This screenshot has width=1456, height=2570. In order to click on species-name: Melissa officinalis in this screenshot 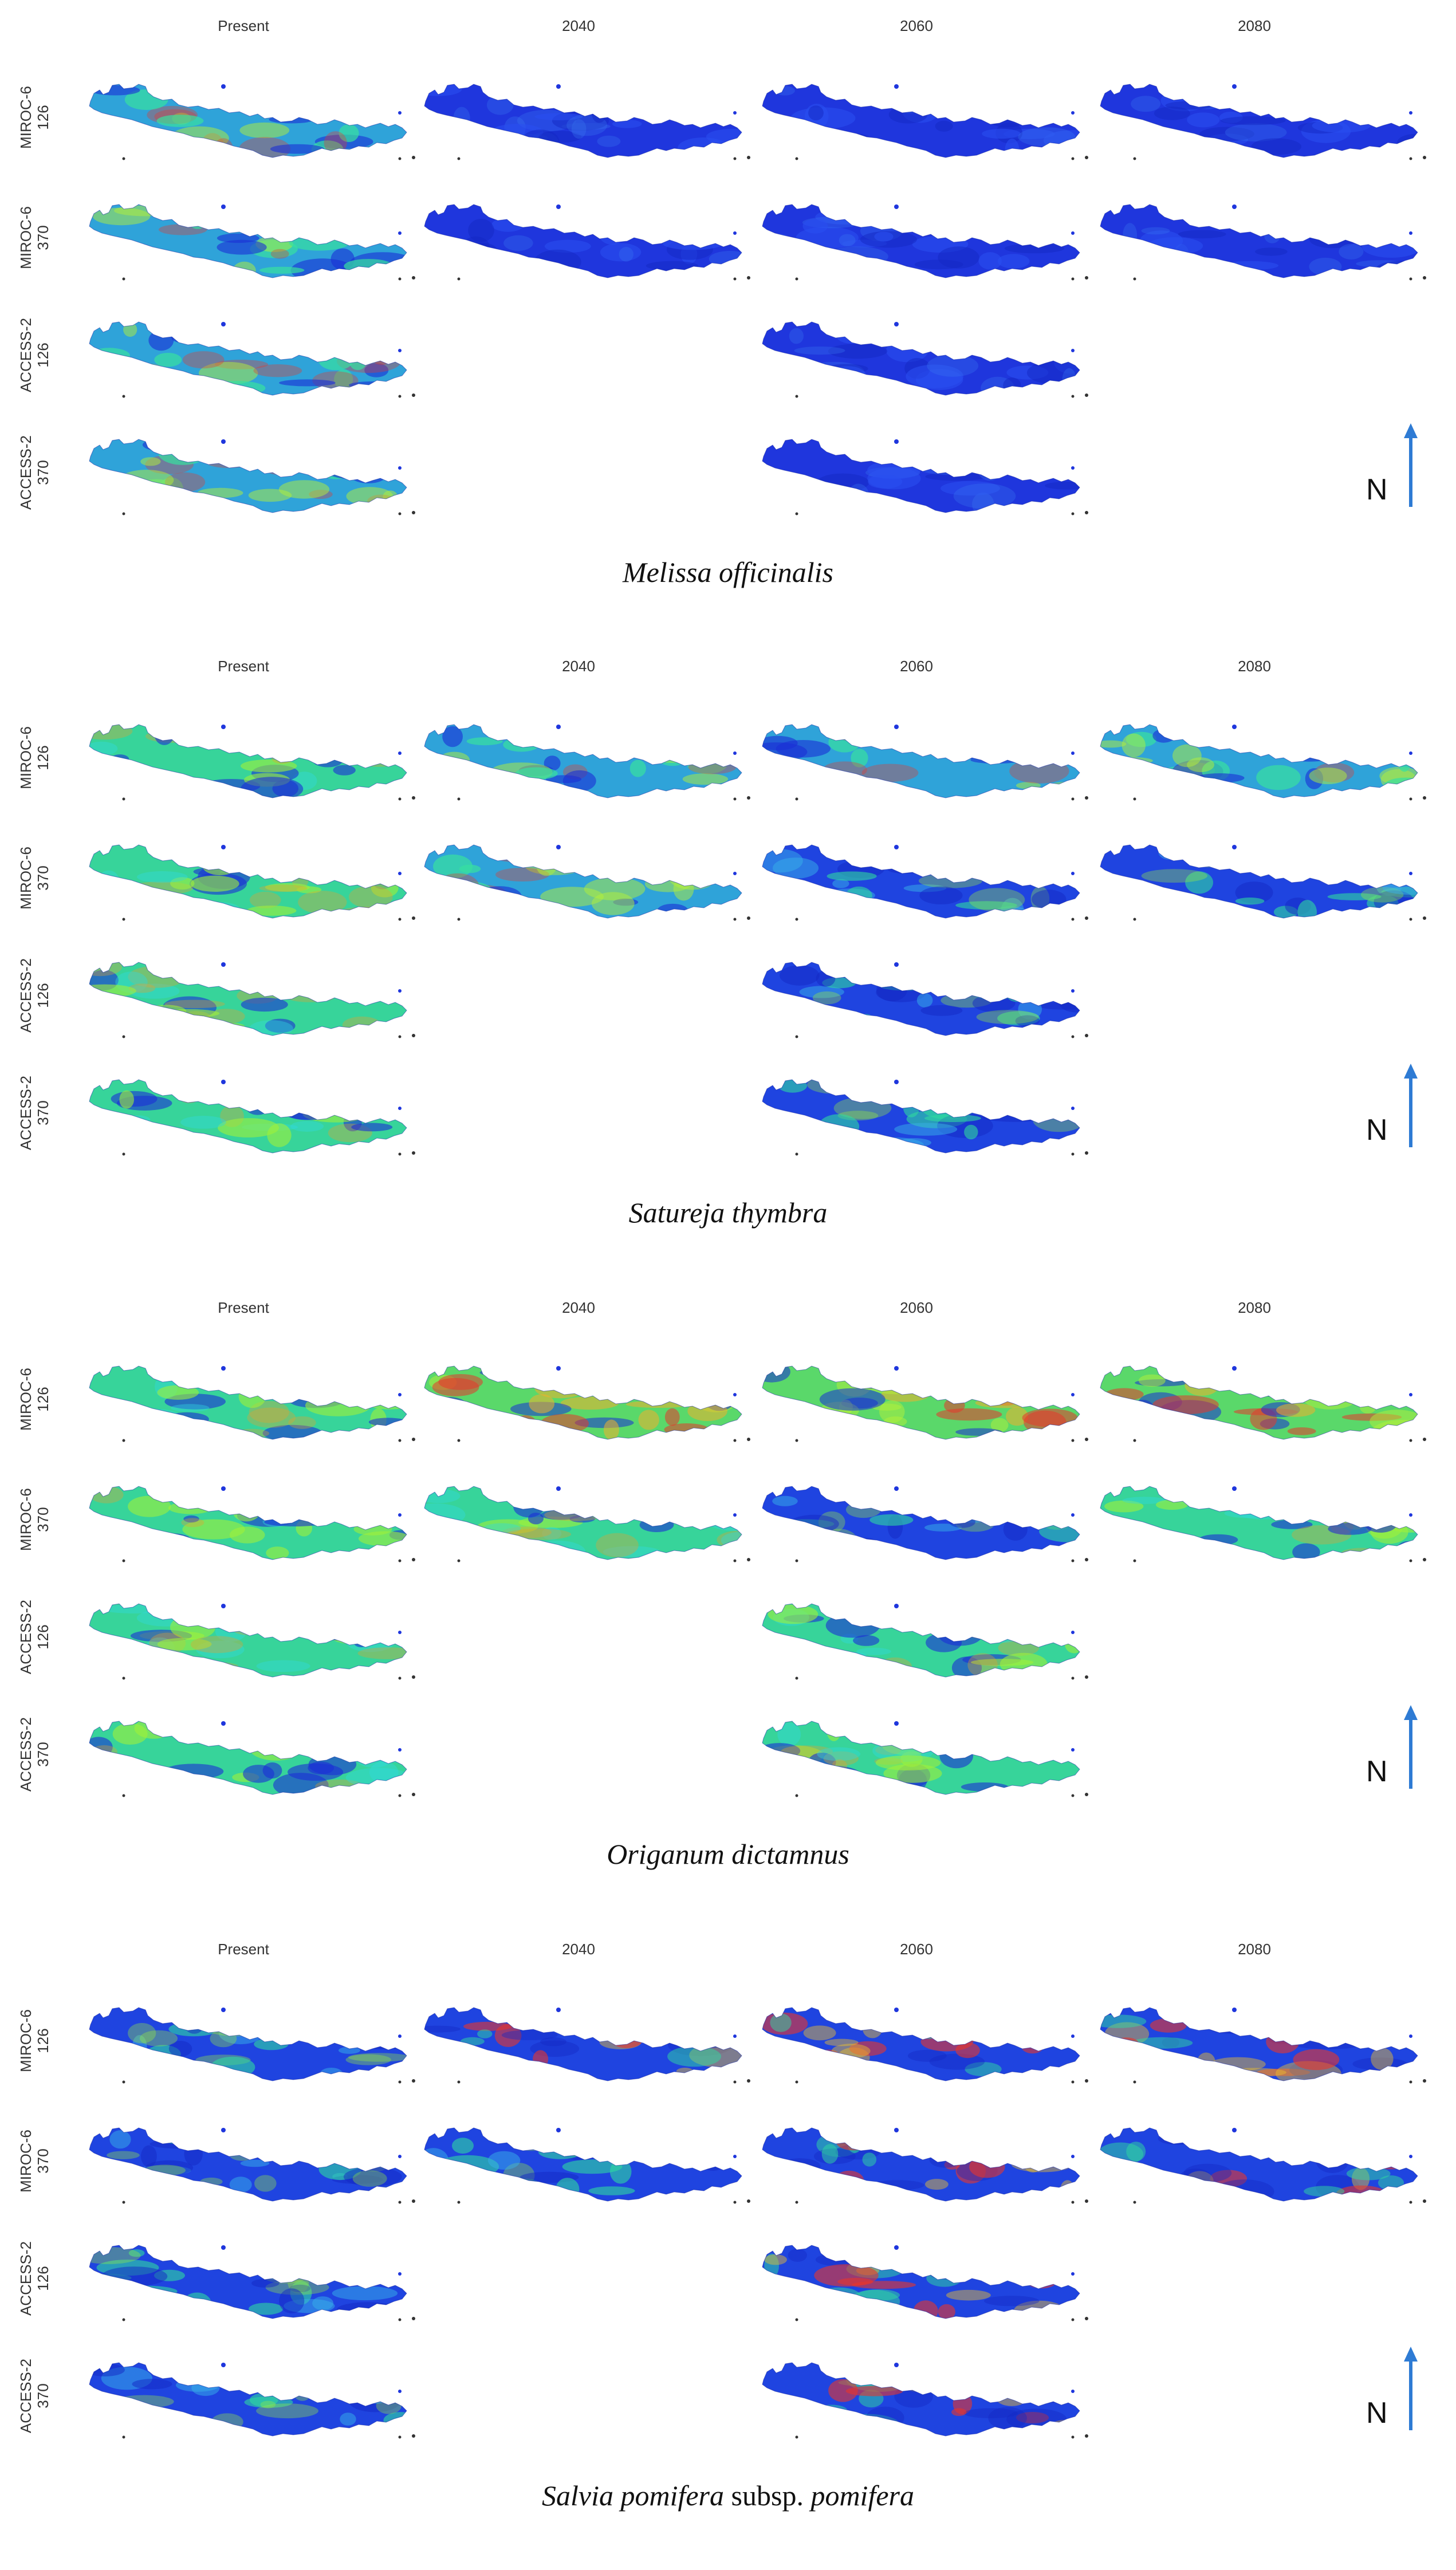, I will do `click(728, 572)`.